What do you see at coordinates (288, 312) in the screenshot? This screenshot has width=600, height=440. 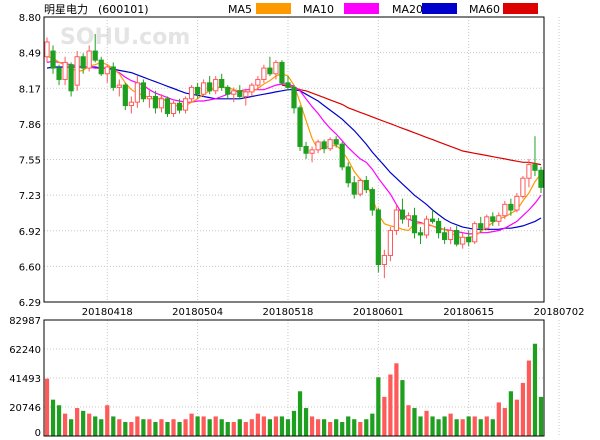 I see `date-tick-label: 20180518` at bounding box center [288, 312].